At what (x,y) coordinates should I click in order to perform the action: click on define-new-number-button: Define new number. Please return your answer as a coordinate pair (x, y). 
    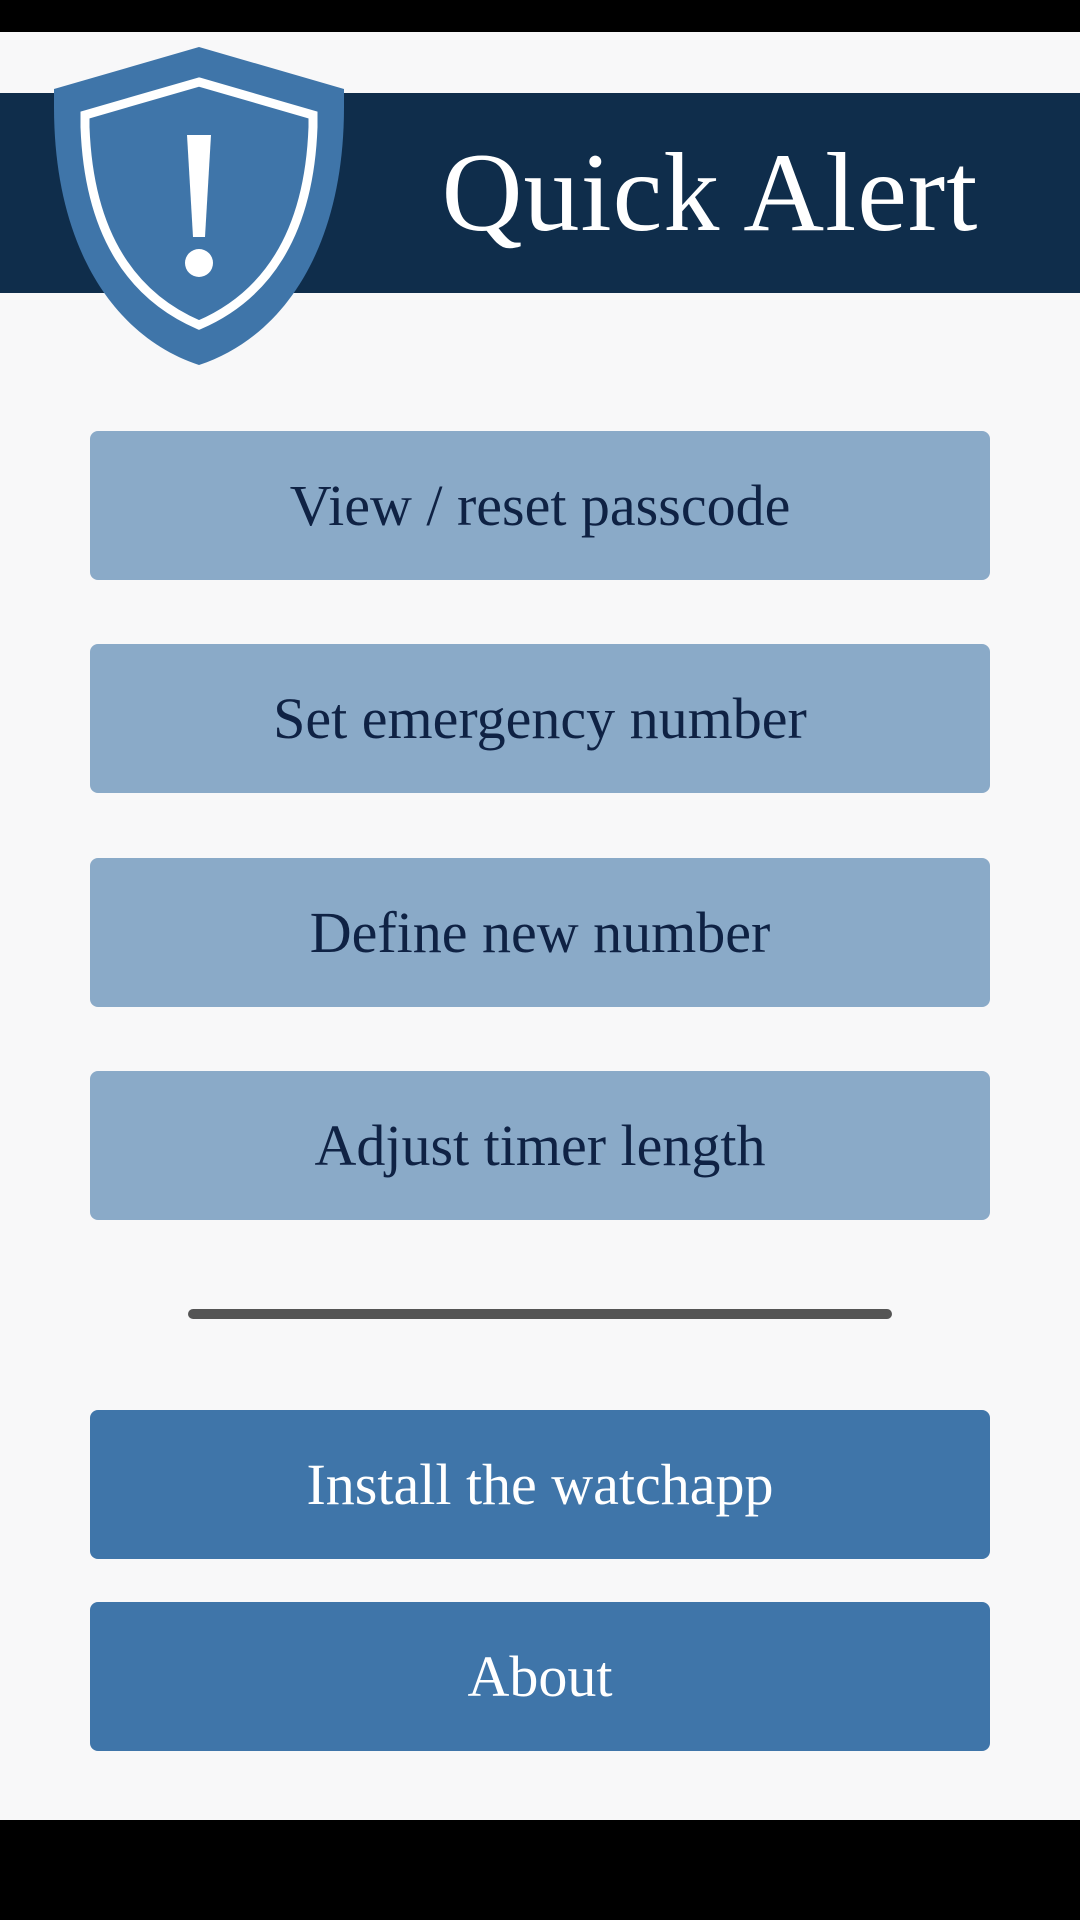
    Looking at the image, I should click on (540, 932).